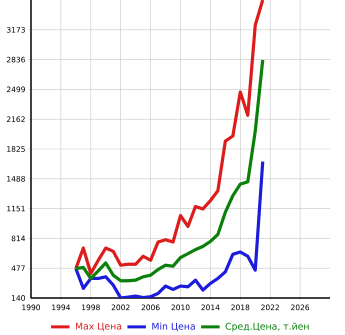 This screenshot has width=345, height=335. Describe the element at coordinates (267, 327) in the screenshot. I see `legend-label: Сред.Цена, т.йен` at that location.